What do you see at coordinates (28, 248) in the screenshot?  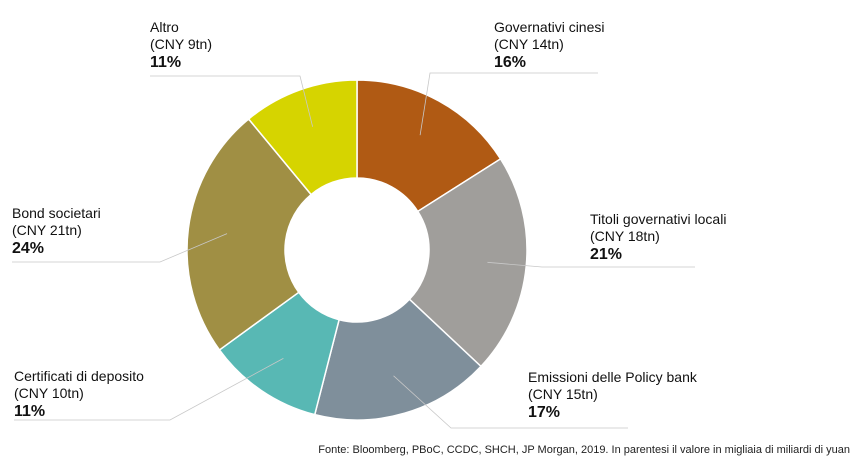 I see `slice-percent: 24%` at bounding box center [28, 248].